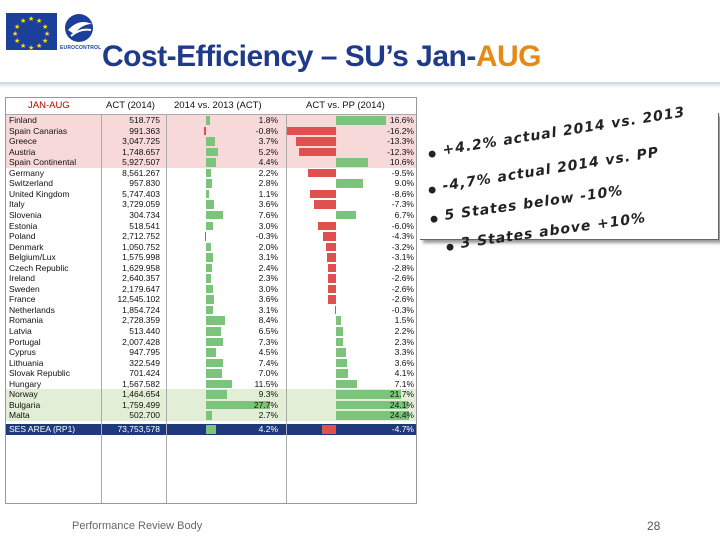  What do you see at coordinates (141, 236) in the screenshot?
I see `act-value: 2,712.752` at bounding box center [141, 236].